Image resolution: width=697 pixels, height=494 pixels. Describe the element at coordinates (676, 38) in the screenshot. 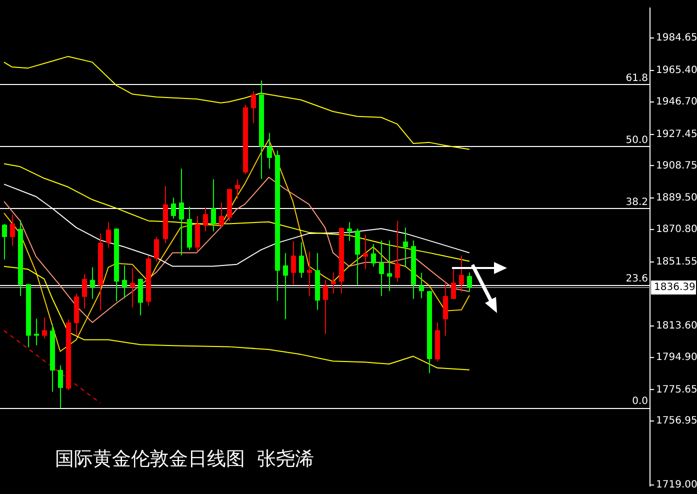

I see `y-tick-label: 1984.65` at that location.